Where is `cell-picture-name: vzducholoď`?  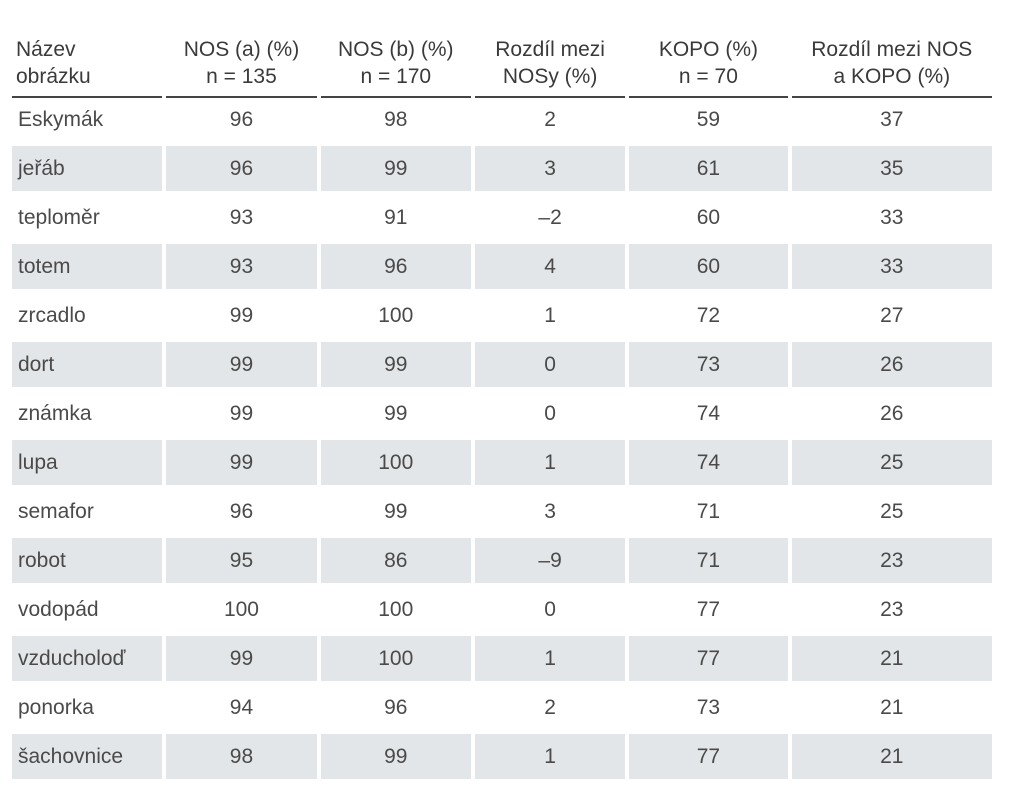
cell-picture-name: vzducholoď is located at coordinates (87, 660).